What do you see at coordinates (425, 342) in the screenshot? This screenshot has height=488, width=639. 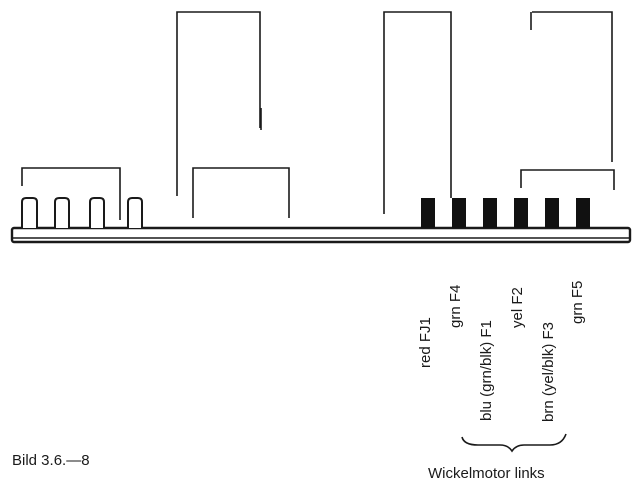 I see `wire-label-red-fj1: red FJ1` at bounding box center [425, 342].